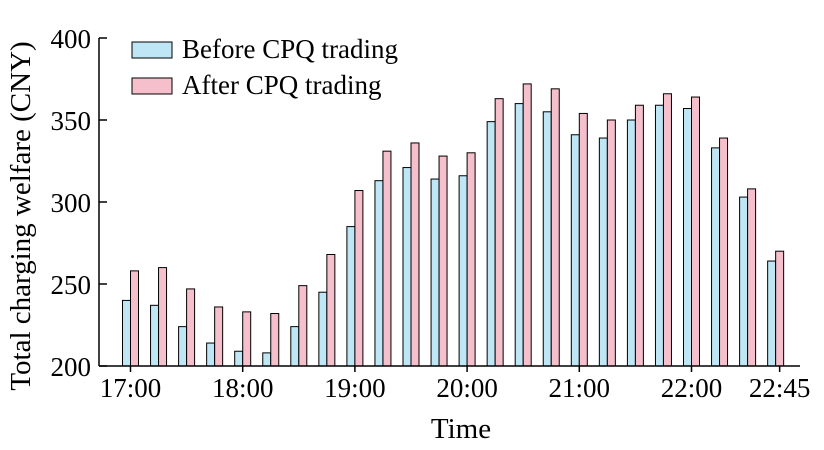  Describe the element at coordinates (407, 267) in the screenshot. I see `bar-before-1930` at that location.